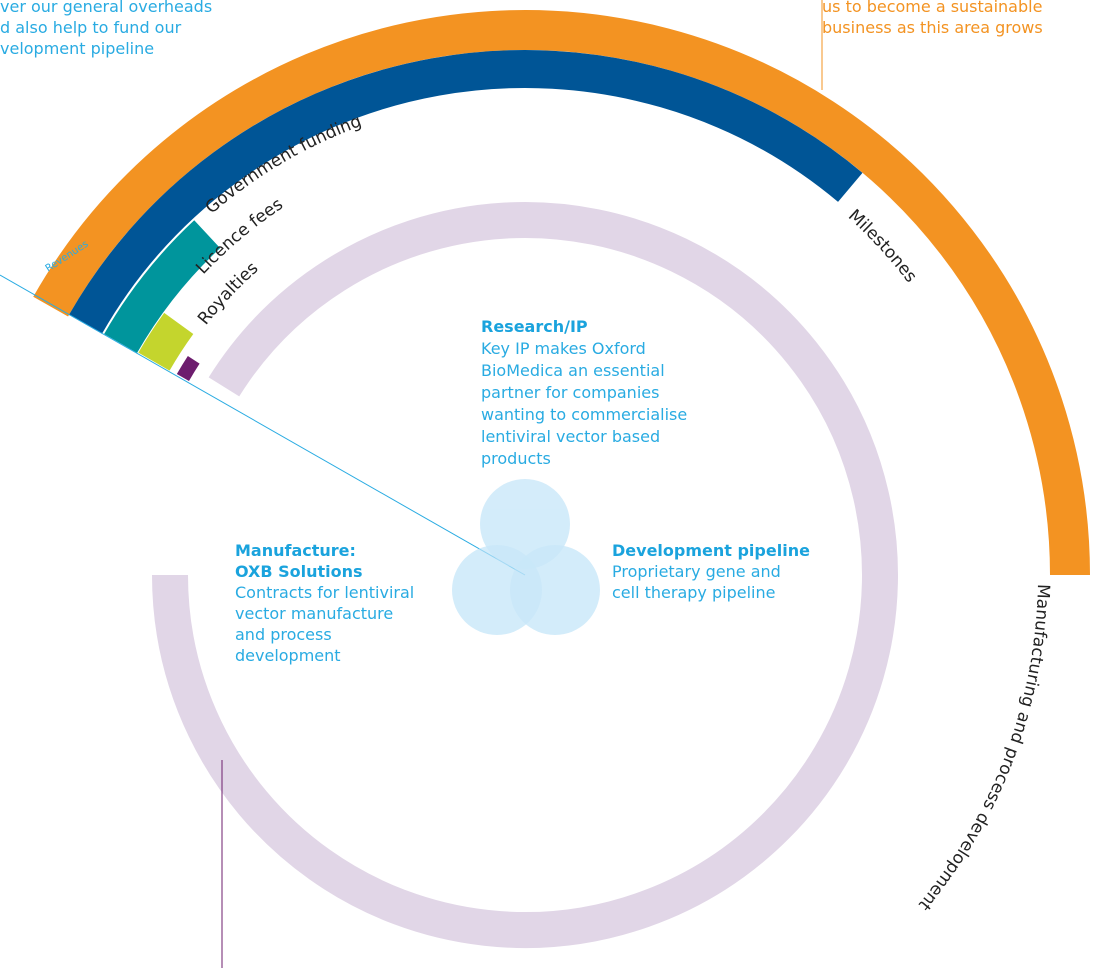  Describe the element at coordinates (283, 634) in the screenshot. I see `text-line: and process` at that location.